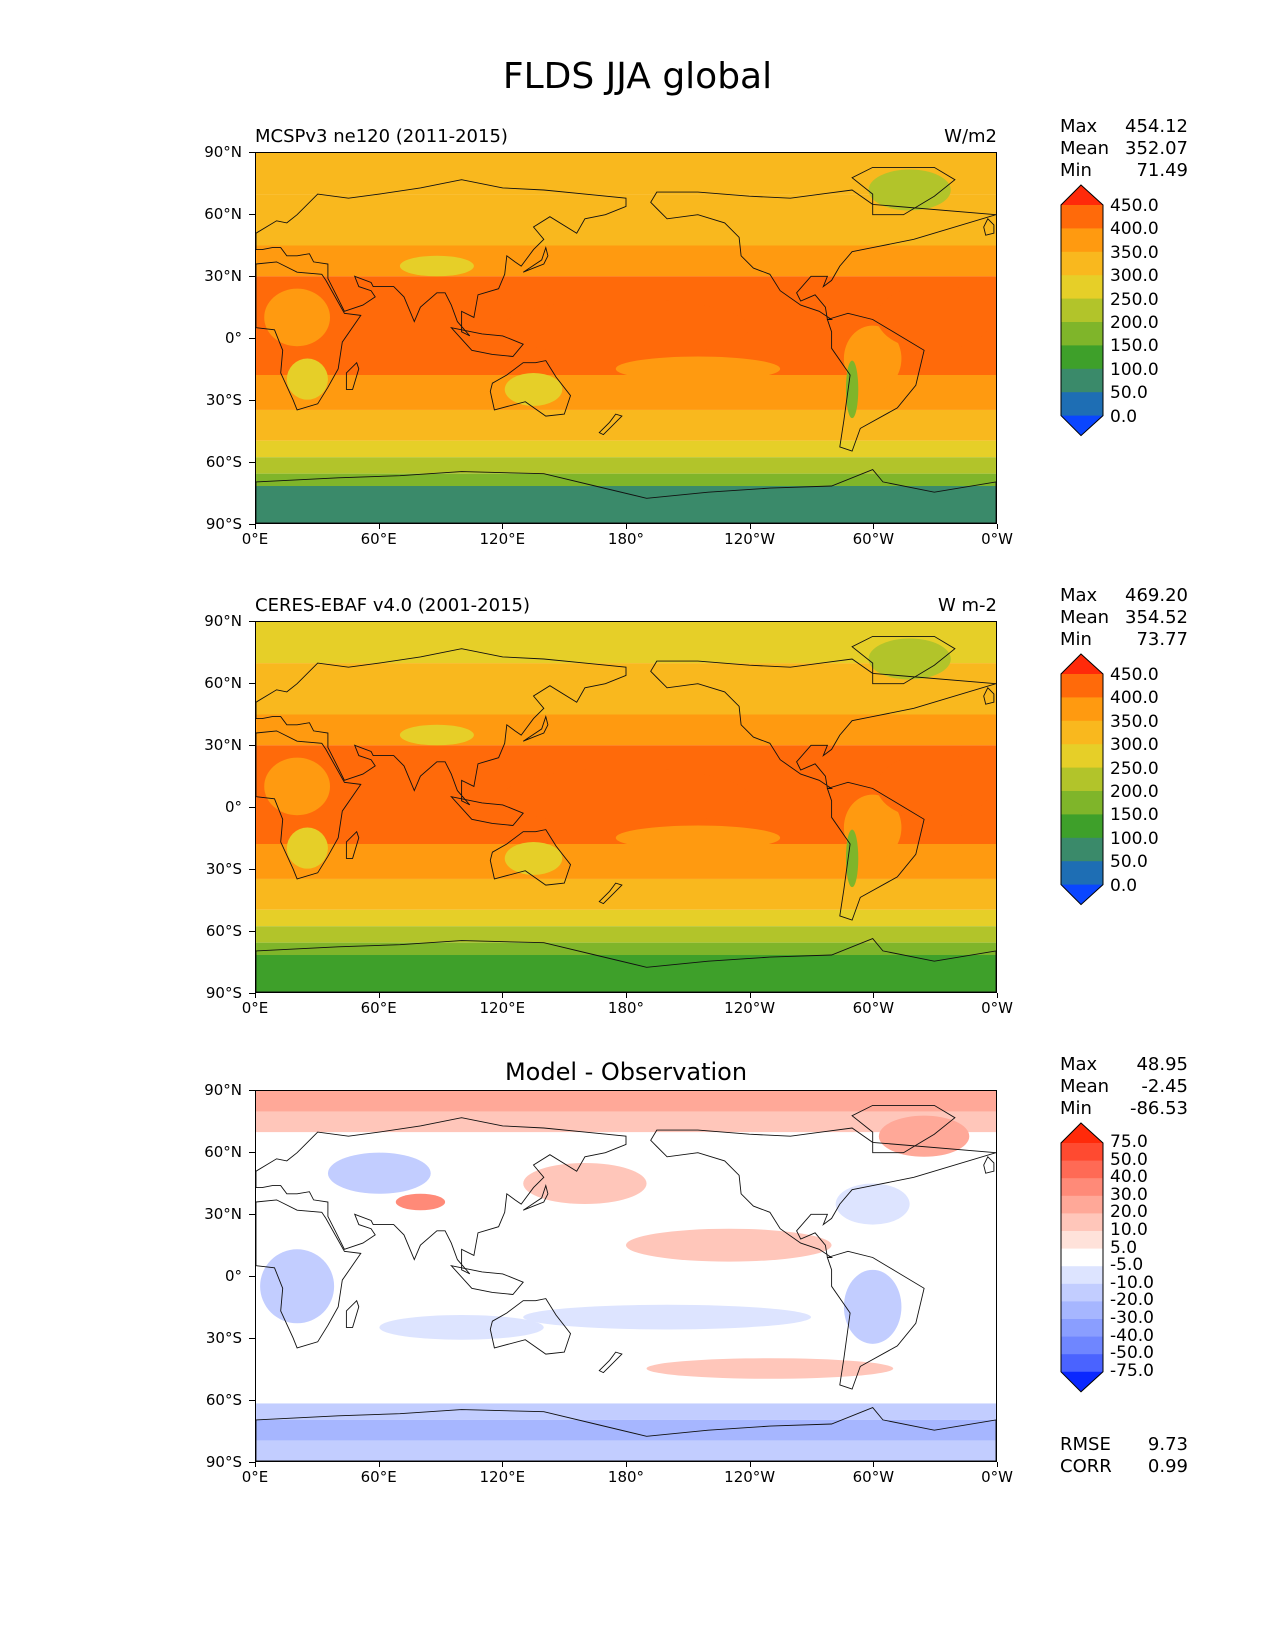 The width and height of the screenshot is (1275, 1650). I want to click on field-band-mid-north, so click(626, 261).